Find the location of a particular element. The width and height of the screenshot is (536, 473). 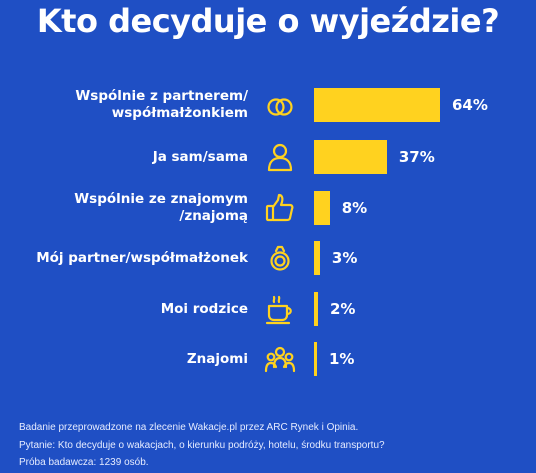

group-icon is located at coordinates (280, 359).